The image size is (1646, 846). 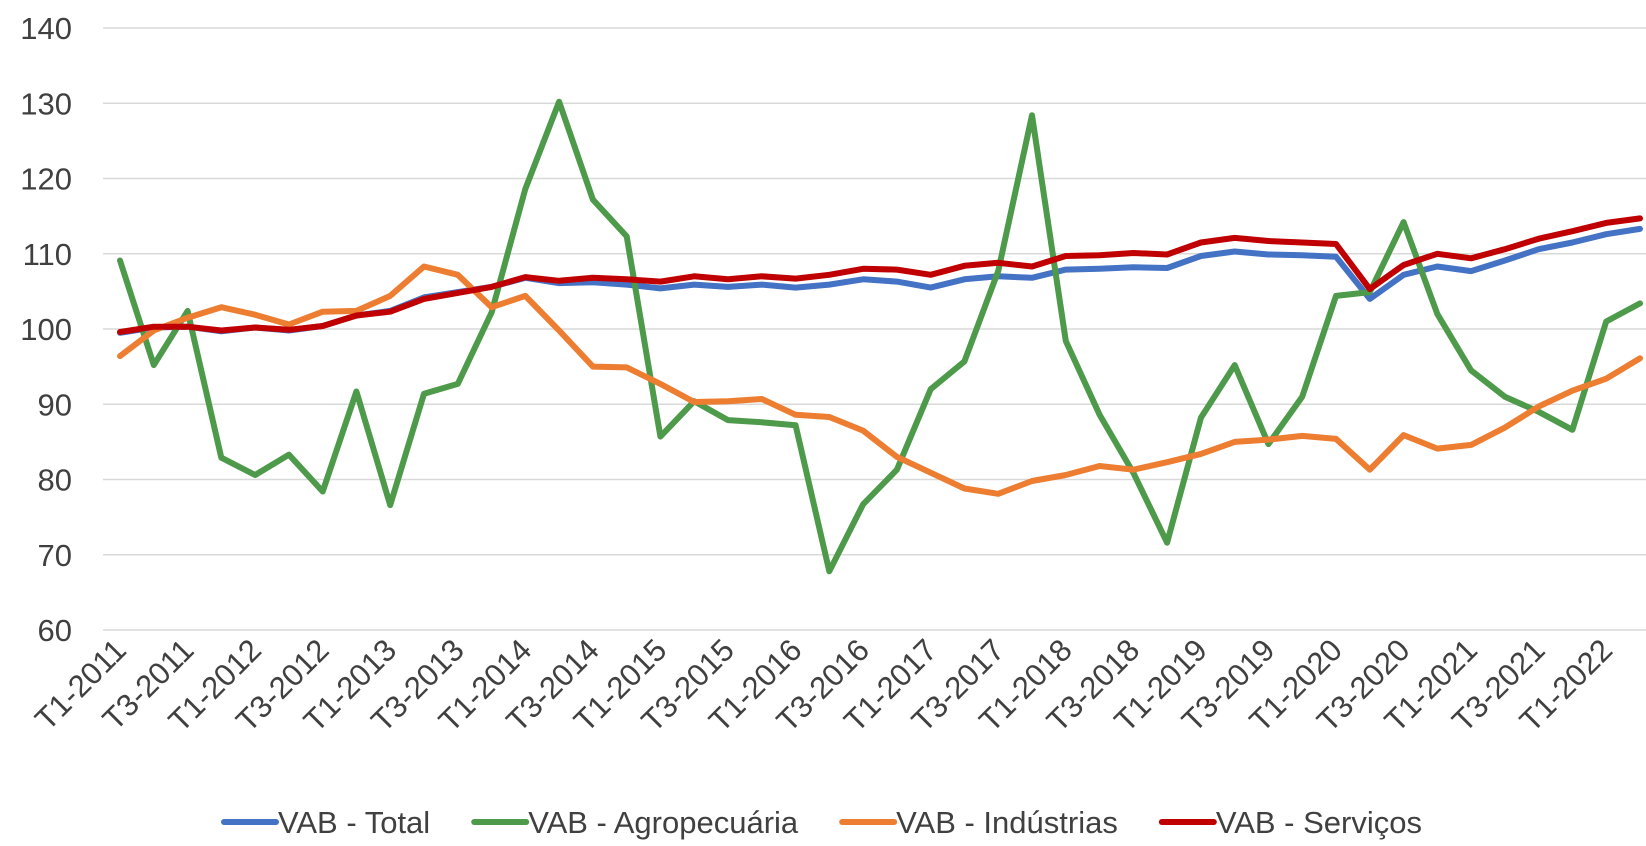 I want to click on y-tick-label: 80, so click(x=55, y=480).